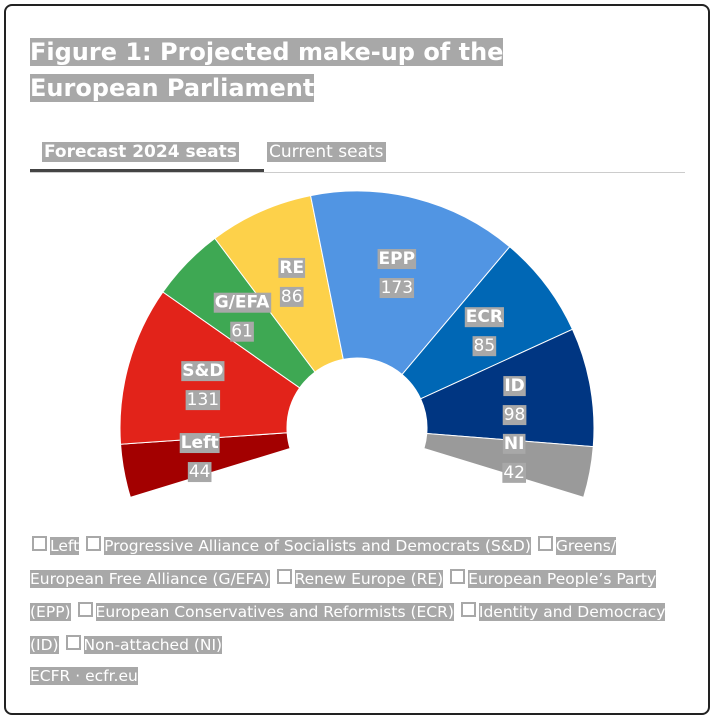 The width and height of the screenshot is (718, 723). What do you see at coordinates (484, 332) in the screenshot?
I see `segment-label: ECR 85` at bounding box center [484, 332].